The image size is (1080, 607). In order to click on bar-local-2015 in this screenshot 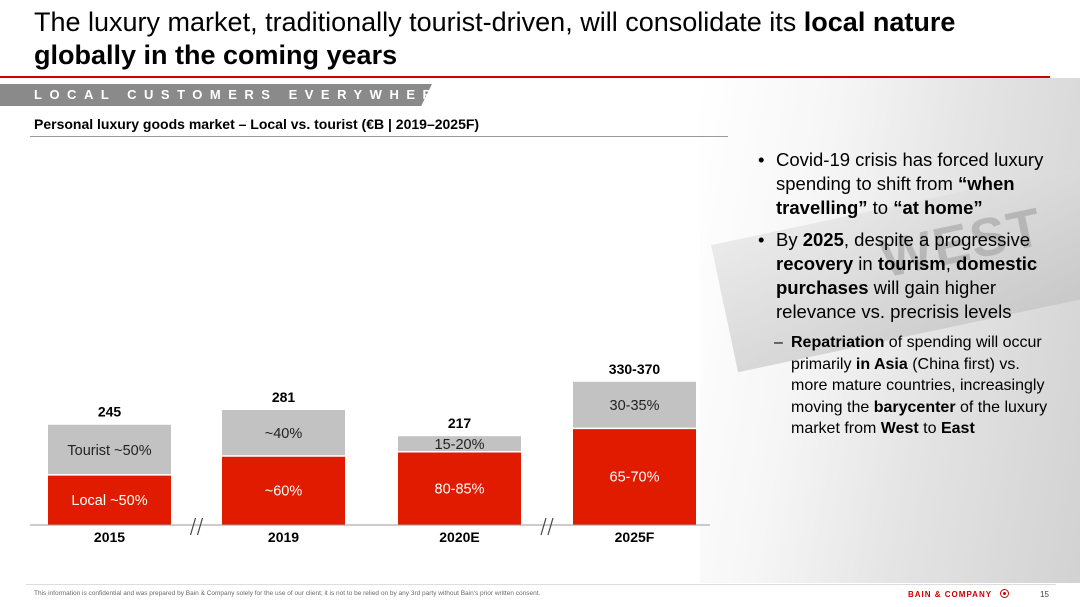, I will do `click(109, 499)`.